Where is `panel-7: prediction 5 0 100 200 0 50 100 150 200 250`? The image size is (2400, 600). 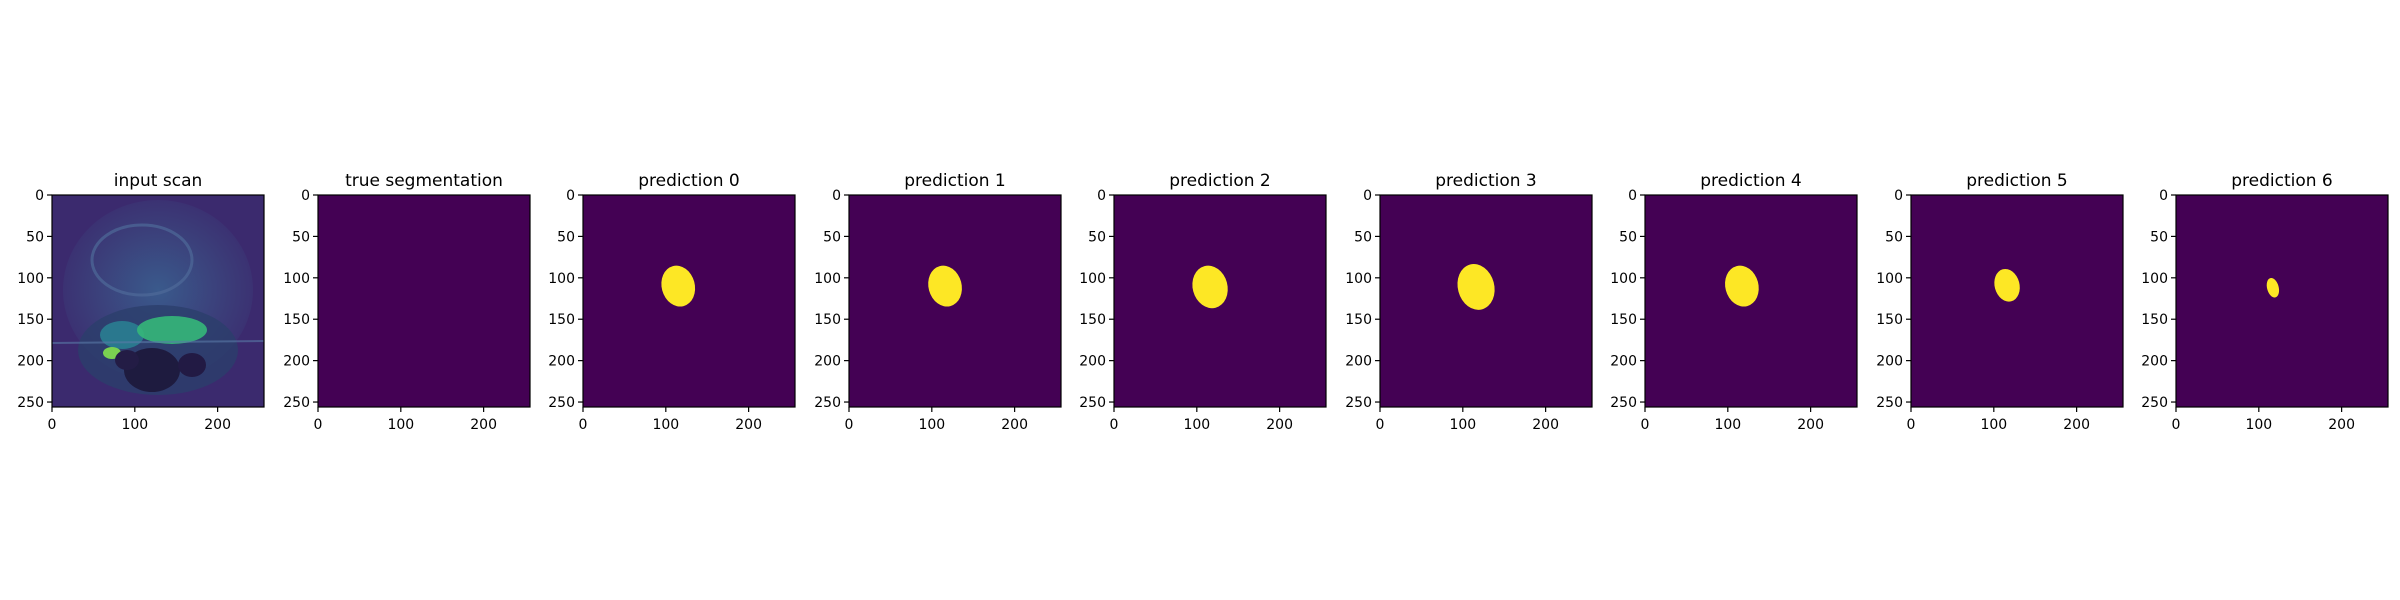
panel-7: prediction 5 0 100 200 0 50 100 150 200 250 is located at coordinates (2000, 302).